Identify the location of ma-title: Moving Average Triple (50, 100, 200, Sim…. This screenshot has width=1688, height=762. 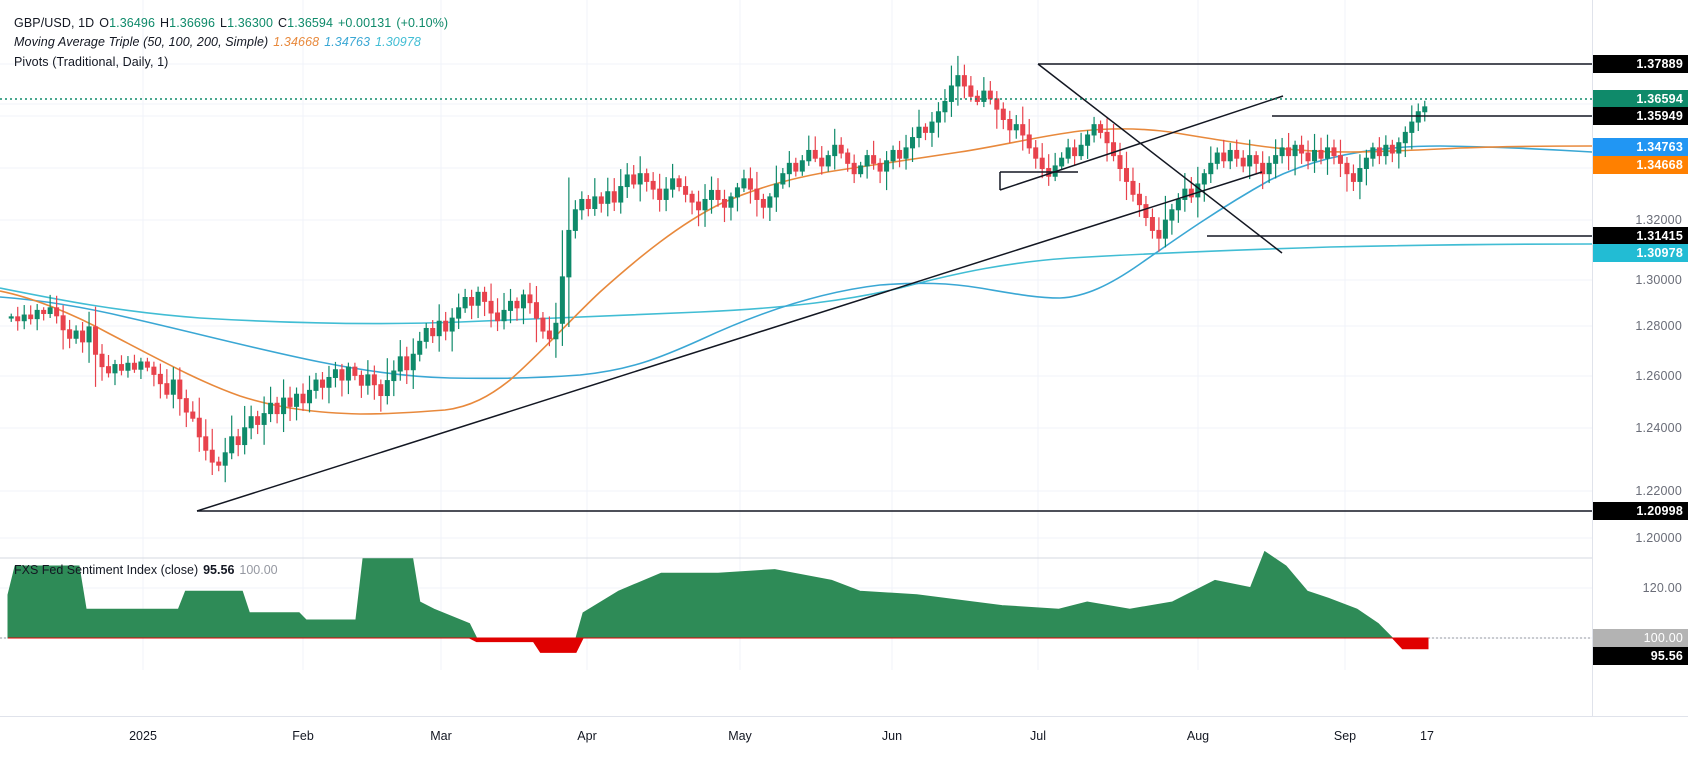
(141, 42).